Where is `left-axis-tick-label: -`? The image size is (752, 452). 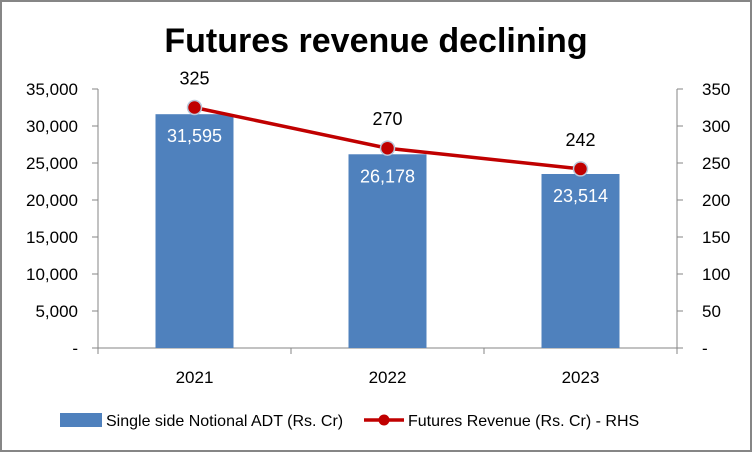
left-axis-tick-label: - is located at coordinates (75, 348).